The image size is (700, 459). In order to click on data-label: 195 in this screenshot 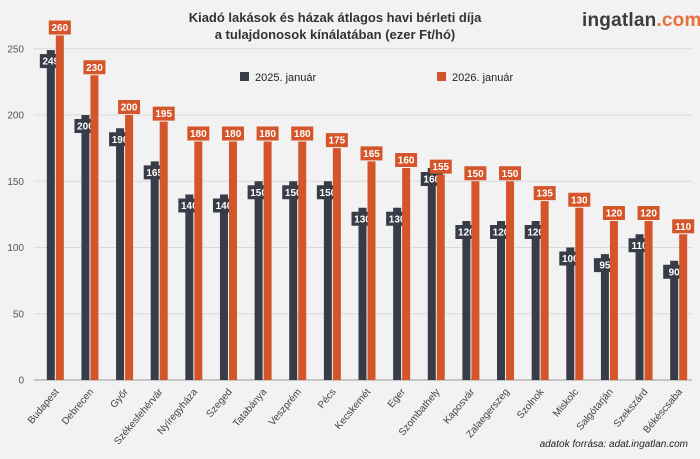, I will do `click(163, 114)`.